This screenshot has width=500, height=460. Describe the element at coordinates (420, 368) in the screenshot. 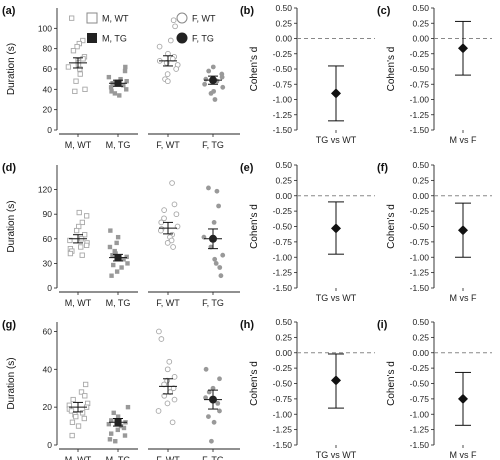

I see `y-tick-label-i: -0.25` at that location.